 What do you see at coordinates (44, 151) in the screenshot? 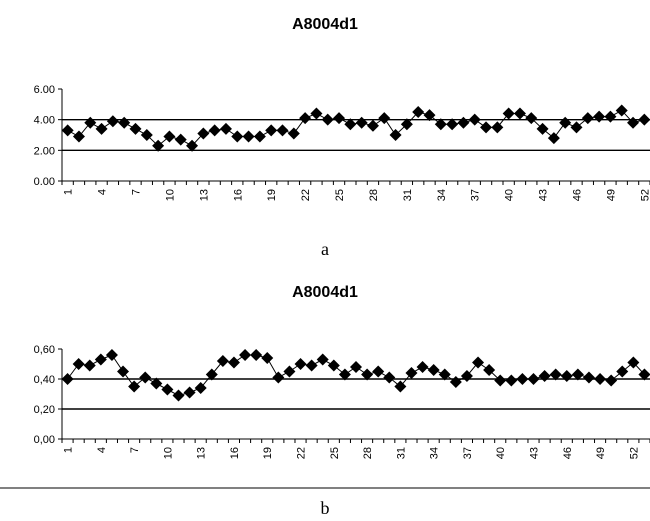
I see `y-tick-label: 2.00` at bounding box center [44, 151].